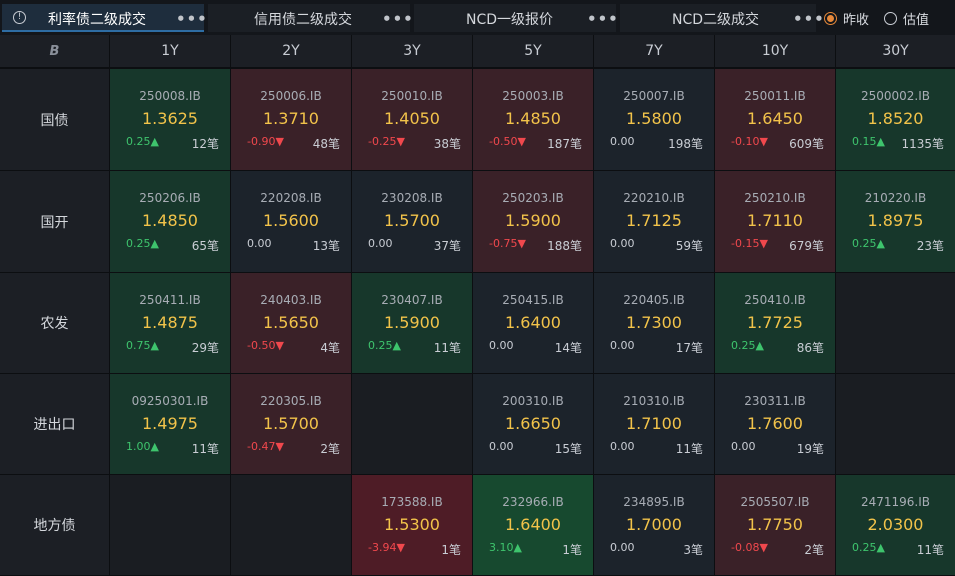 This screenshot has height=576, width=955. Describe the element at coordinates (291, 221) in the screenshot. I see `bond-cell: 220208.IB 1.5600 0.00 13笔` at that location.